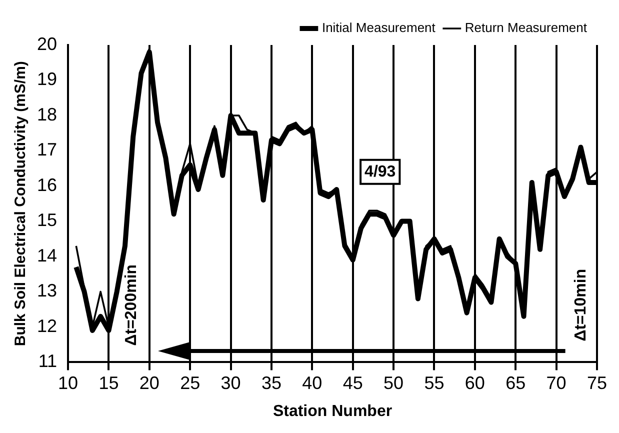 Image resolution: width=619 pixels, height=433 pixels. What do you see at coordinates (332, 411) in the screenshot?
I see `x-axis-title: Station Number` at bounding box center [332, 411].